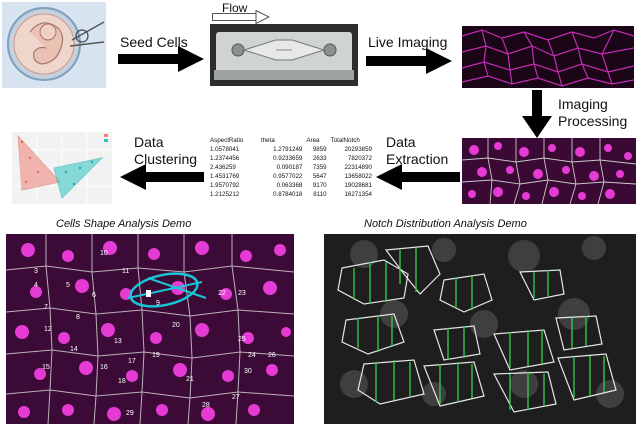 Image resolution: width=640 pixels, height=429 pixels. Describe the element at coordinates (583, 104) in the screenshot. I see `imaging-label-line1: Imaging` at that location.